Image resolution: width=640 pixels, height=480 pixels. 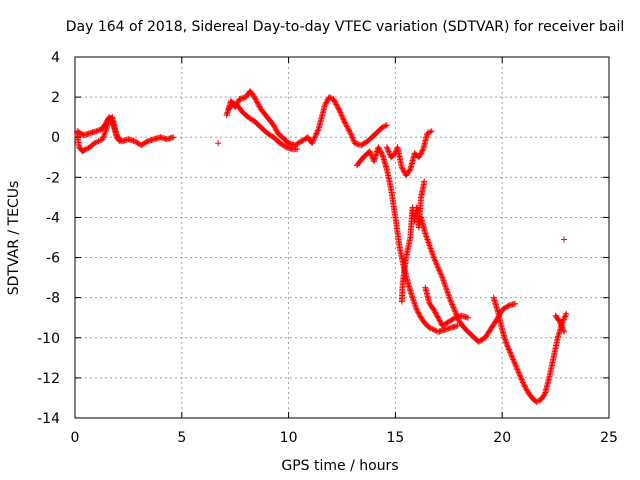 What do you see at coordinates (53, 259) in the screenshot?
I see `y-tick-label: -6` at bounding box center [53, 259].